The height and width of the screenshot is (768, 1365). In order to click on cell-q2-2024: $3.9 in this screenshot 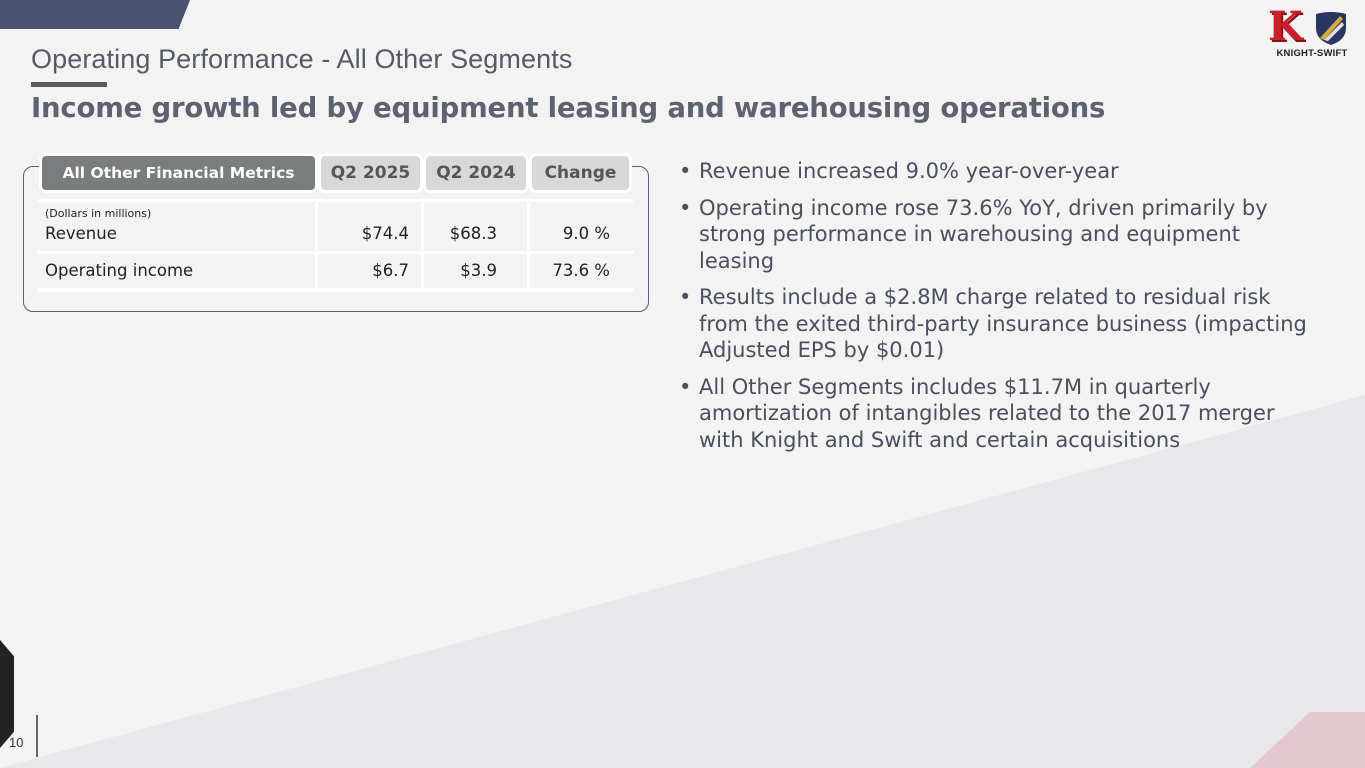, I will do `click(477, 272)`.